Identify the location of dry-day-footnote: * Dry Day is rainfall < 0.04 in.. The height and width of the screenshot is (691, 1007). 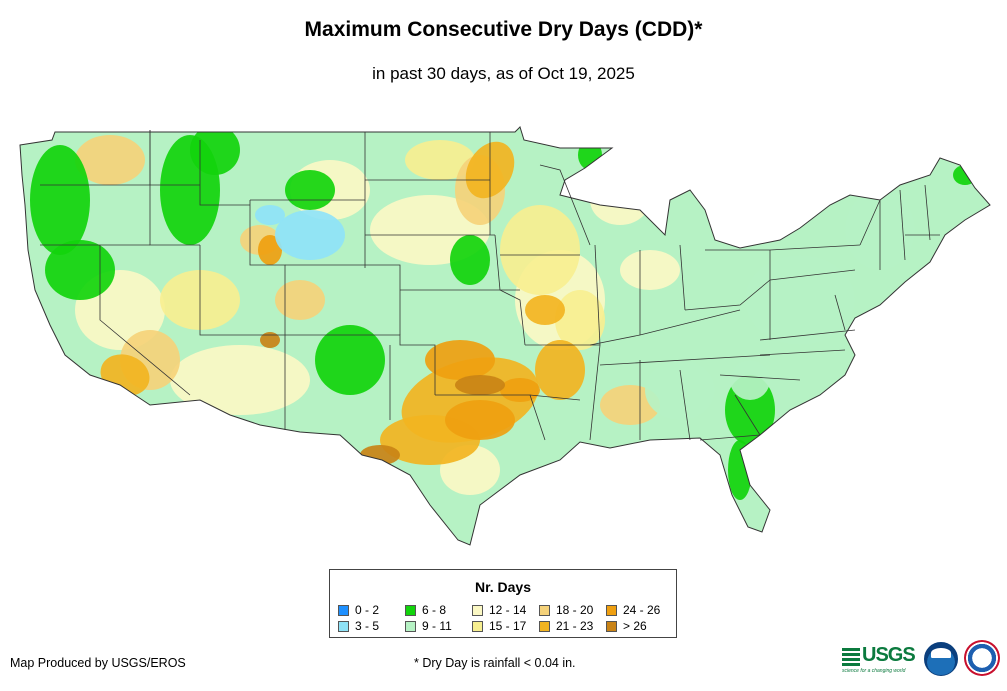
(495, 663).